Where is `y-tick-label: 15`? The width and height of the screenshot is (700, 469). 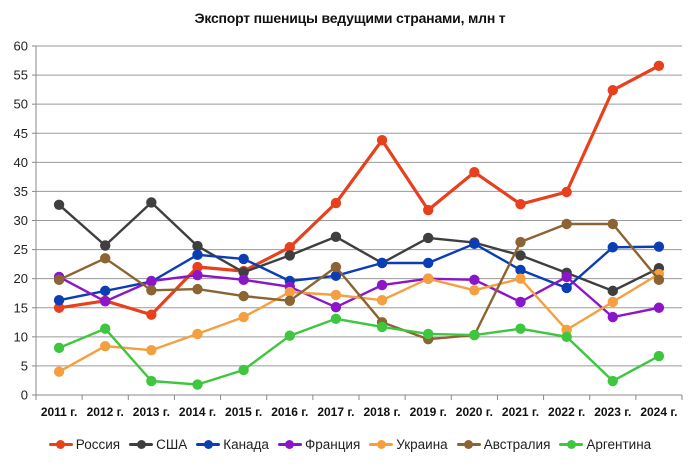 y-tick-label: 15 is located at coordinates (21, 307).